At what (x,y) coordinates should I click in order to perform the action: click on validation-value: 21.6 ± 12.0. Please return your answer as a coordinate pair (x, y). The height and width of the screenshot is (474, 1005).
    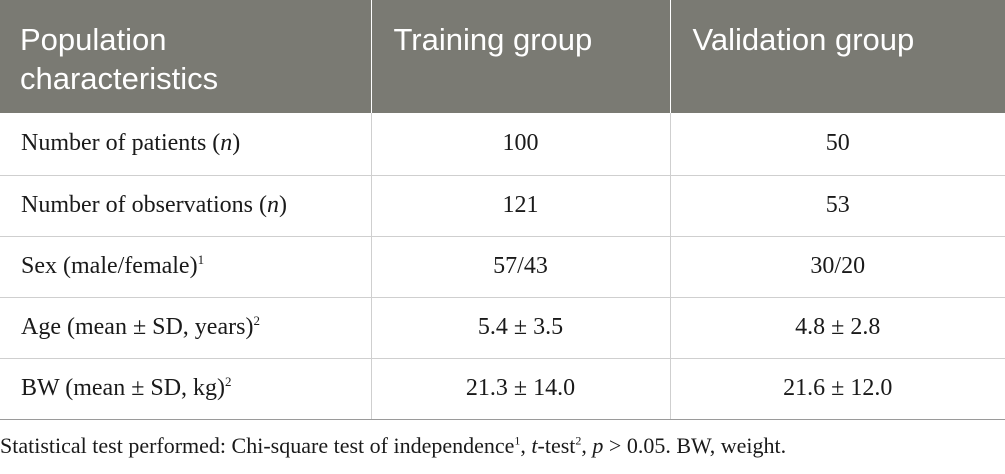
    Looking at the image, I should click on (837, 389).